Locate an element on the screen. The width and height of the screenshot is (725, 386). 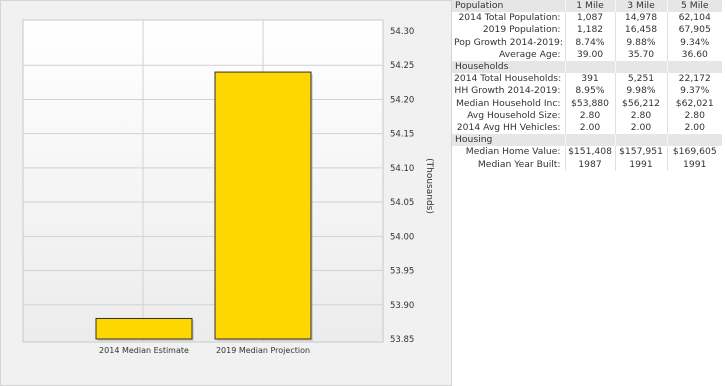
table-row: 2014 Total Households: 391 5,251 22,172 is located at coordinates (587, 79).